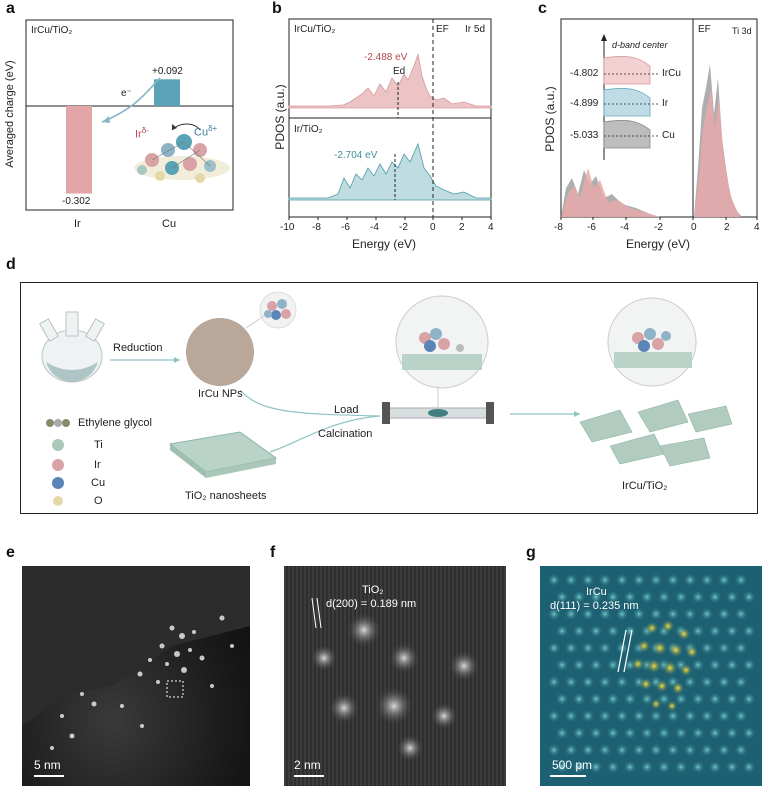  What do you see at coordinates (345, 227) in the screenshot?
I see `b-tick: -6` at bounding box center [345, 227].